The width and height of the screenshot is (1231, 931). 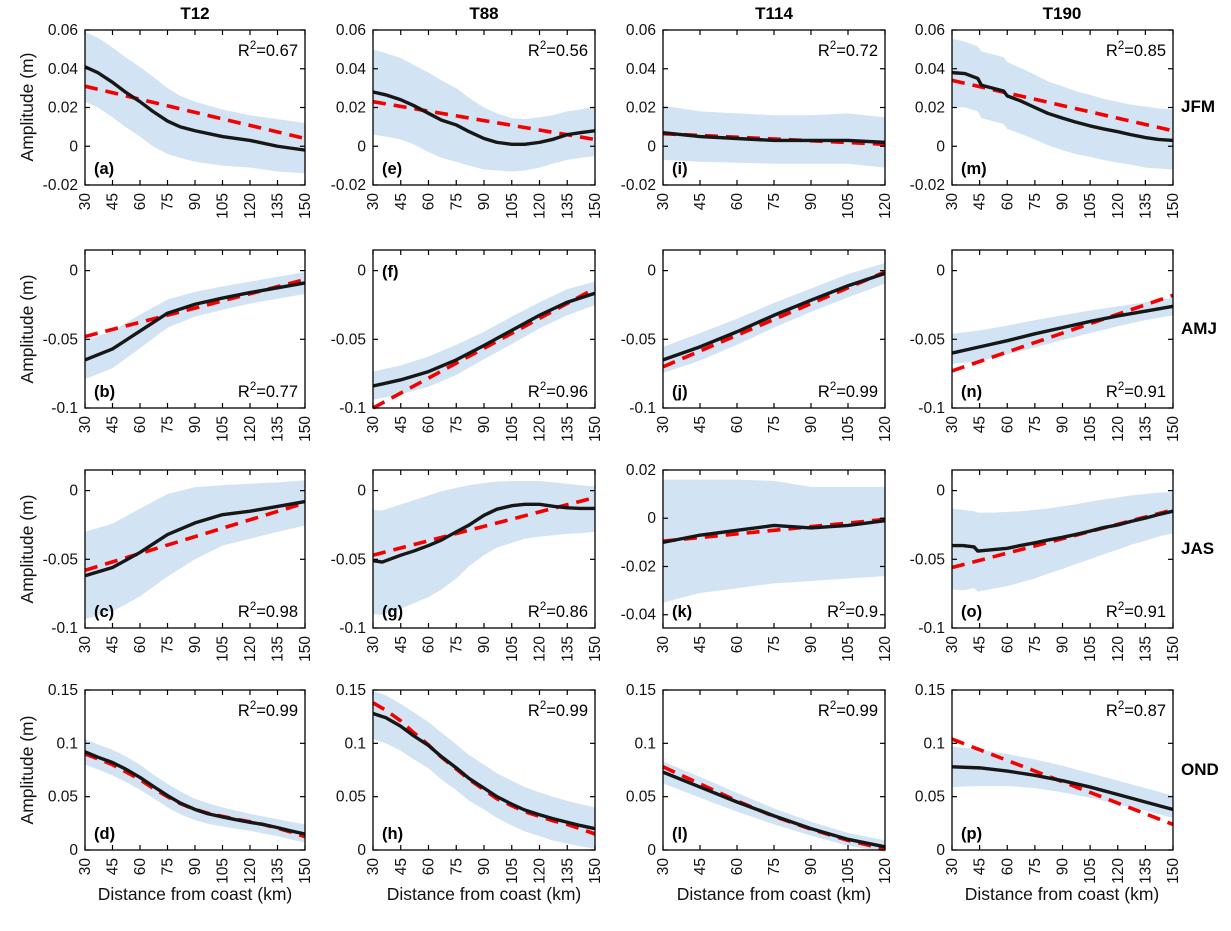 I want to click on x-axis-label-col2: Distance from coast (km), so click(x=484, y=894).